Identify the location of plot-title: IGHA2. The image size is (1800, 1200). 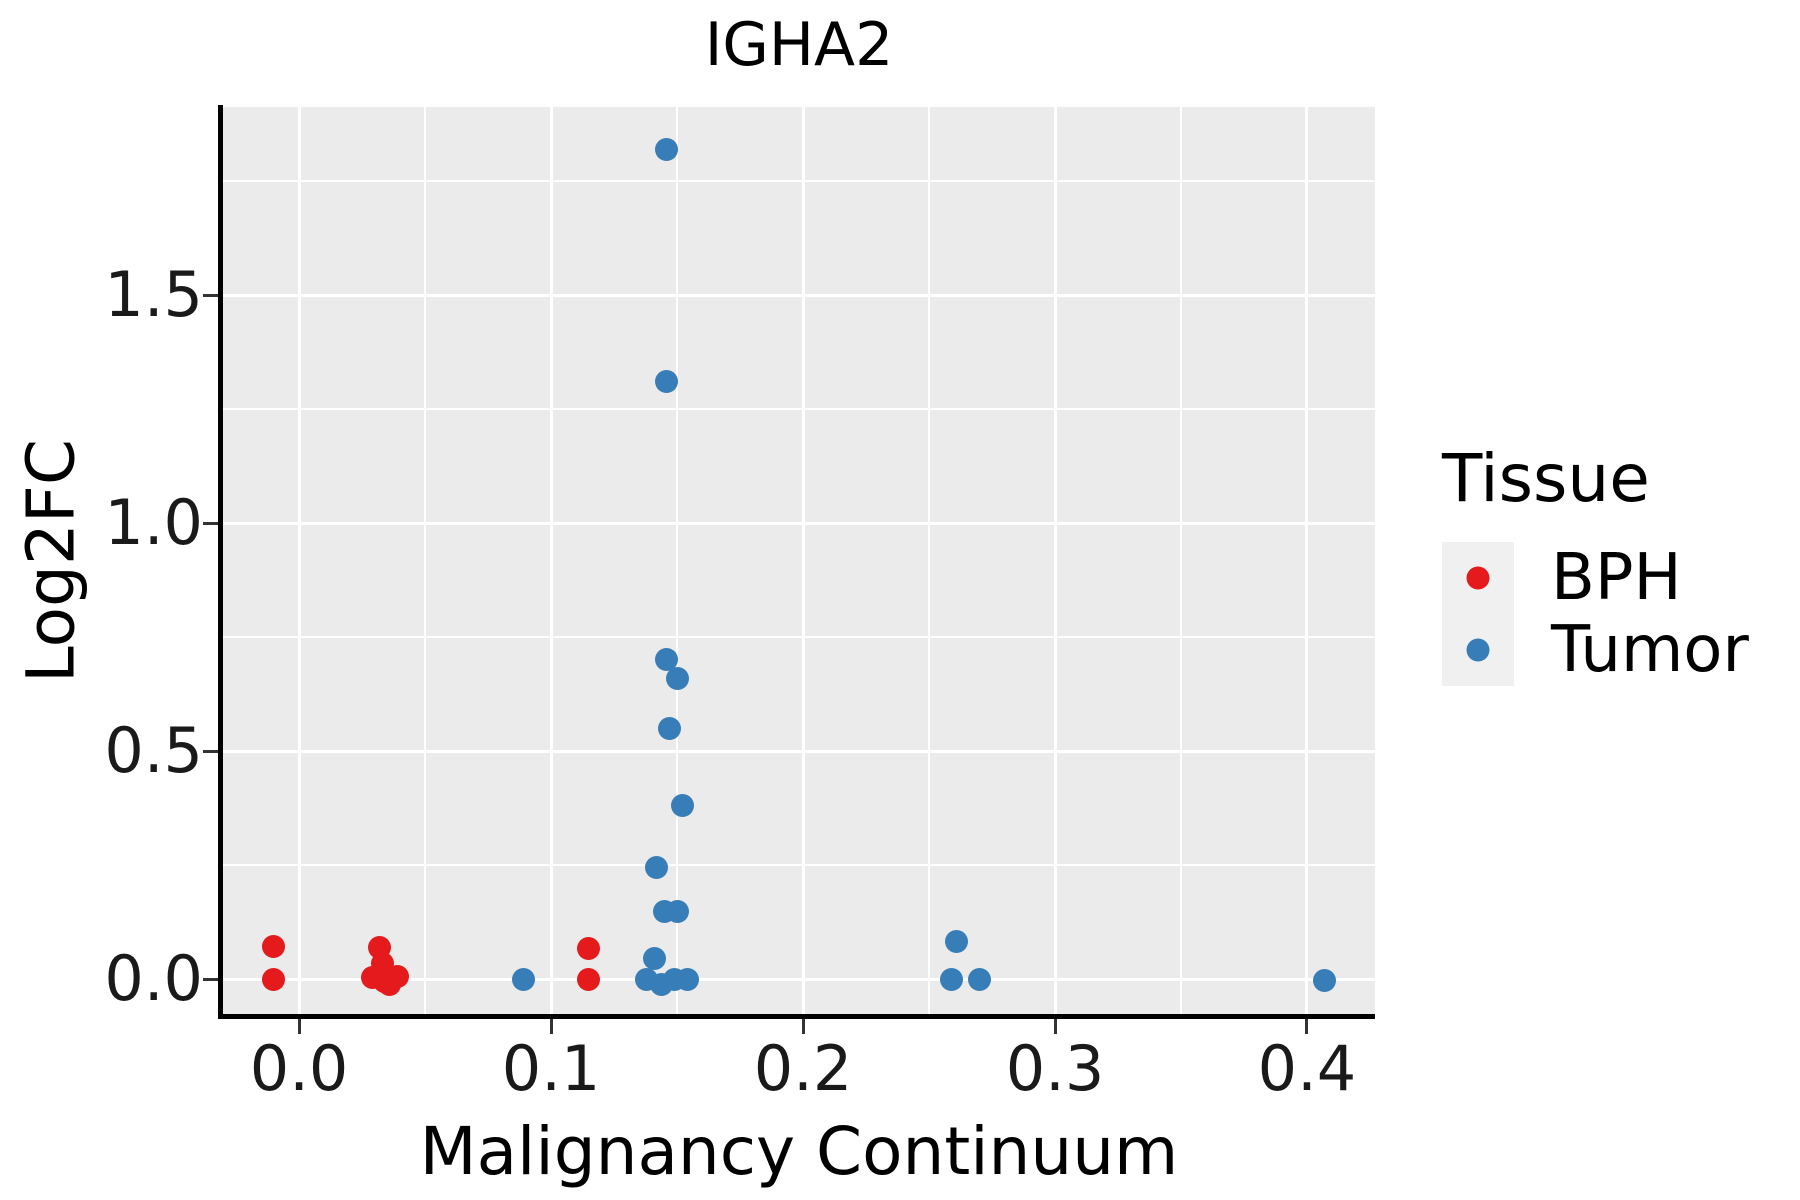
(799, 45).